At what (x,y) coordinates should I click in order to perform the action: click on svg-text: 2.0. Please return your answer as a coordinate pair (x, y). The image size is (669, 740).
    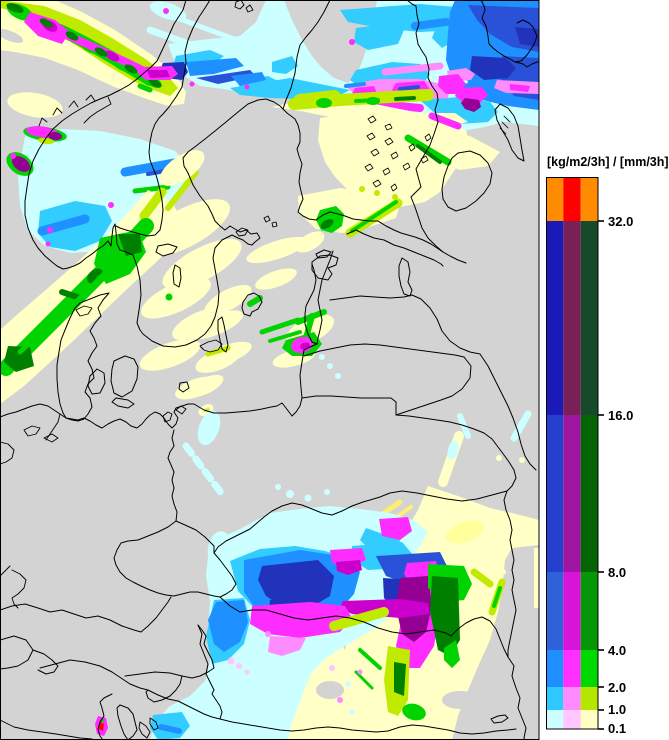
    Looking at the image, I should click on (617, 687).